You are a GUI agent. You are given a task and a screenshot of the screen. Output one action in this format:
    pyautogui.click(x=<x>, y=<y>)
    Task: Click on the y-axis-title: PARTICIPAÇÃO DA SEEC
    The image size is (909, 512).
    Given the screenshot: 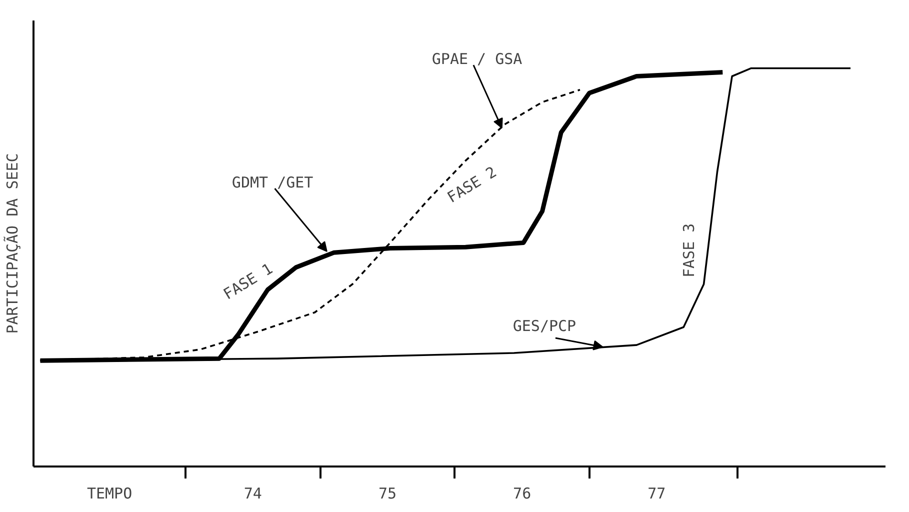 What is the action you would take?
    pyautogui.click(x=13, y=243)
    